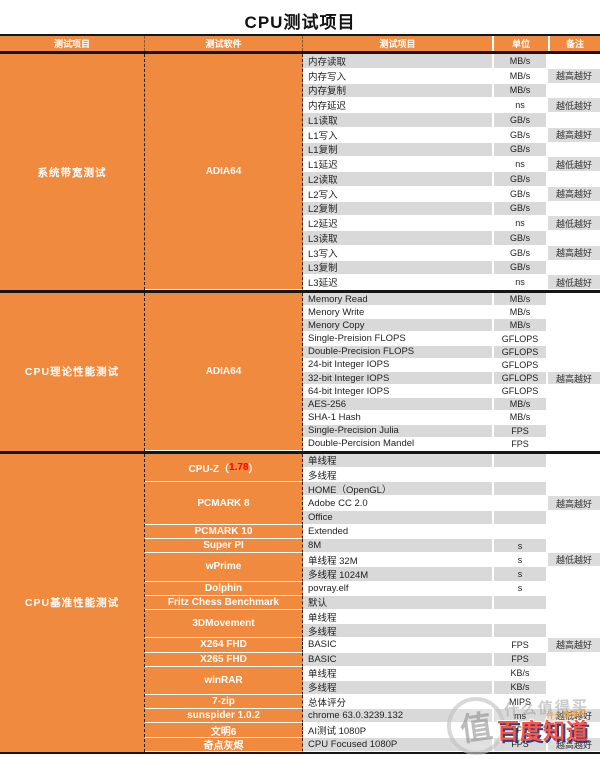 The image size is (600, 759). I want to click on test-item-cell: Double-Percision Mandel, so click(397, 444).